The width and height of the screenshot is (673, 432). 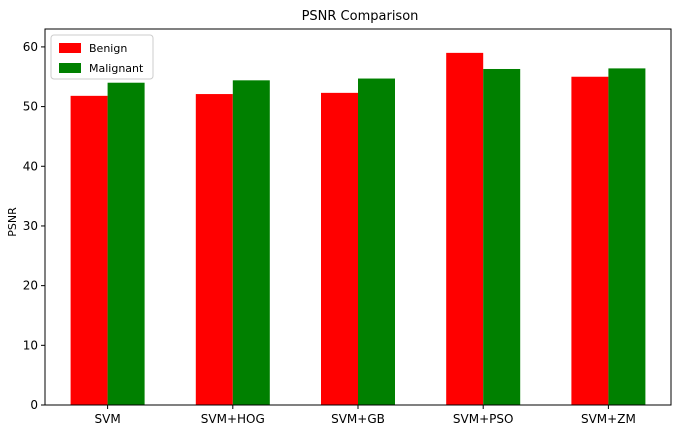 I want to click on legend: Benign Malignant, so click(x=102, y=57).